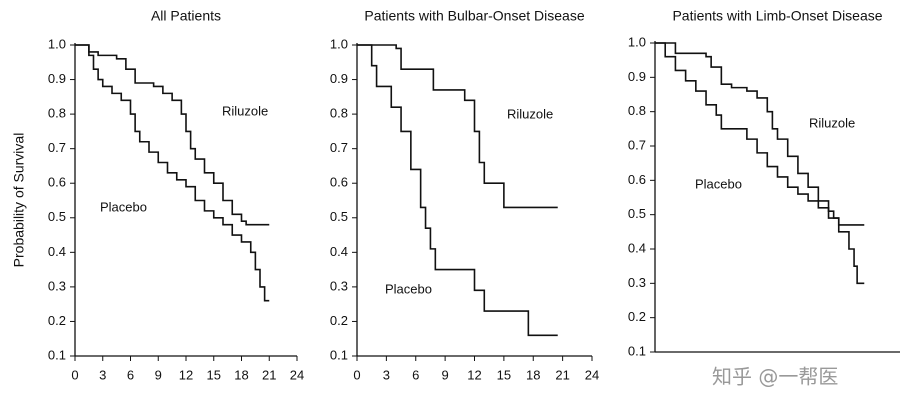 The height and width of the screenshot is (413, 902). Describe the element at coordinates (186, 16) in the screenshot. I see `chart-title: All Patients` at that location.